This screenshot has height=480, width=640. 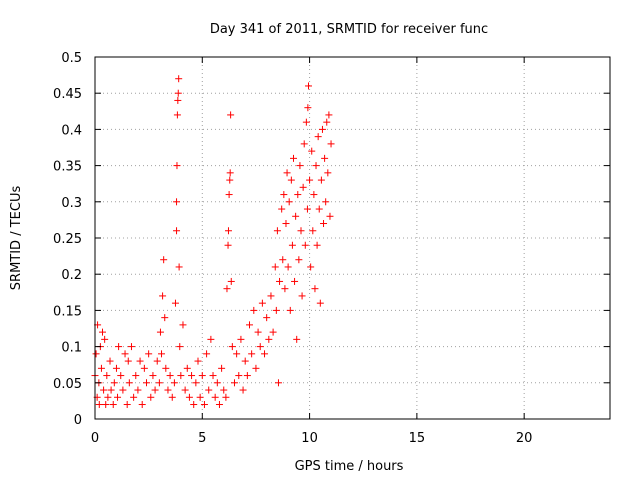 I want to click on y-tick-label: 0, so click(x=78, y=420).